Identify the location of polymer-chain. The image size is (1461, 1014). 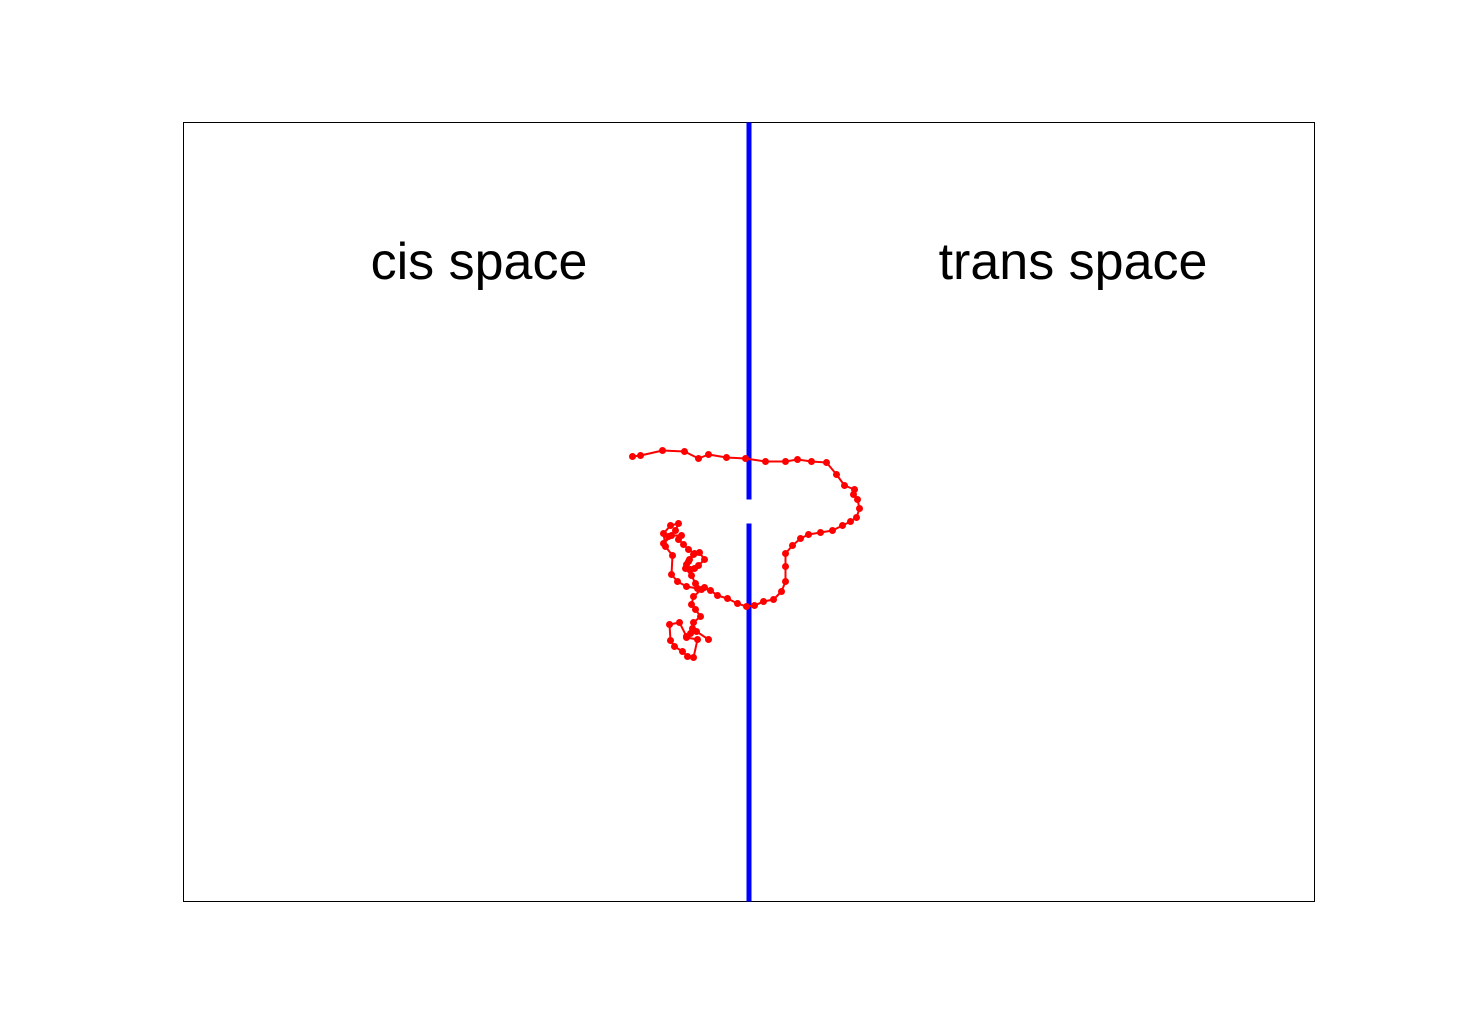
(746, 554).